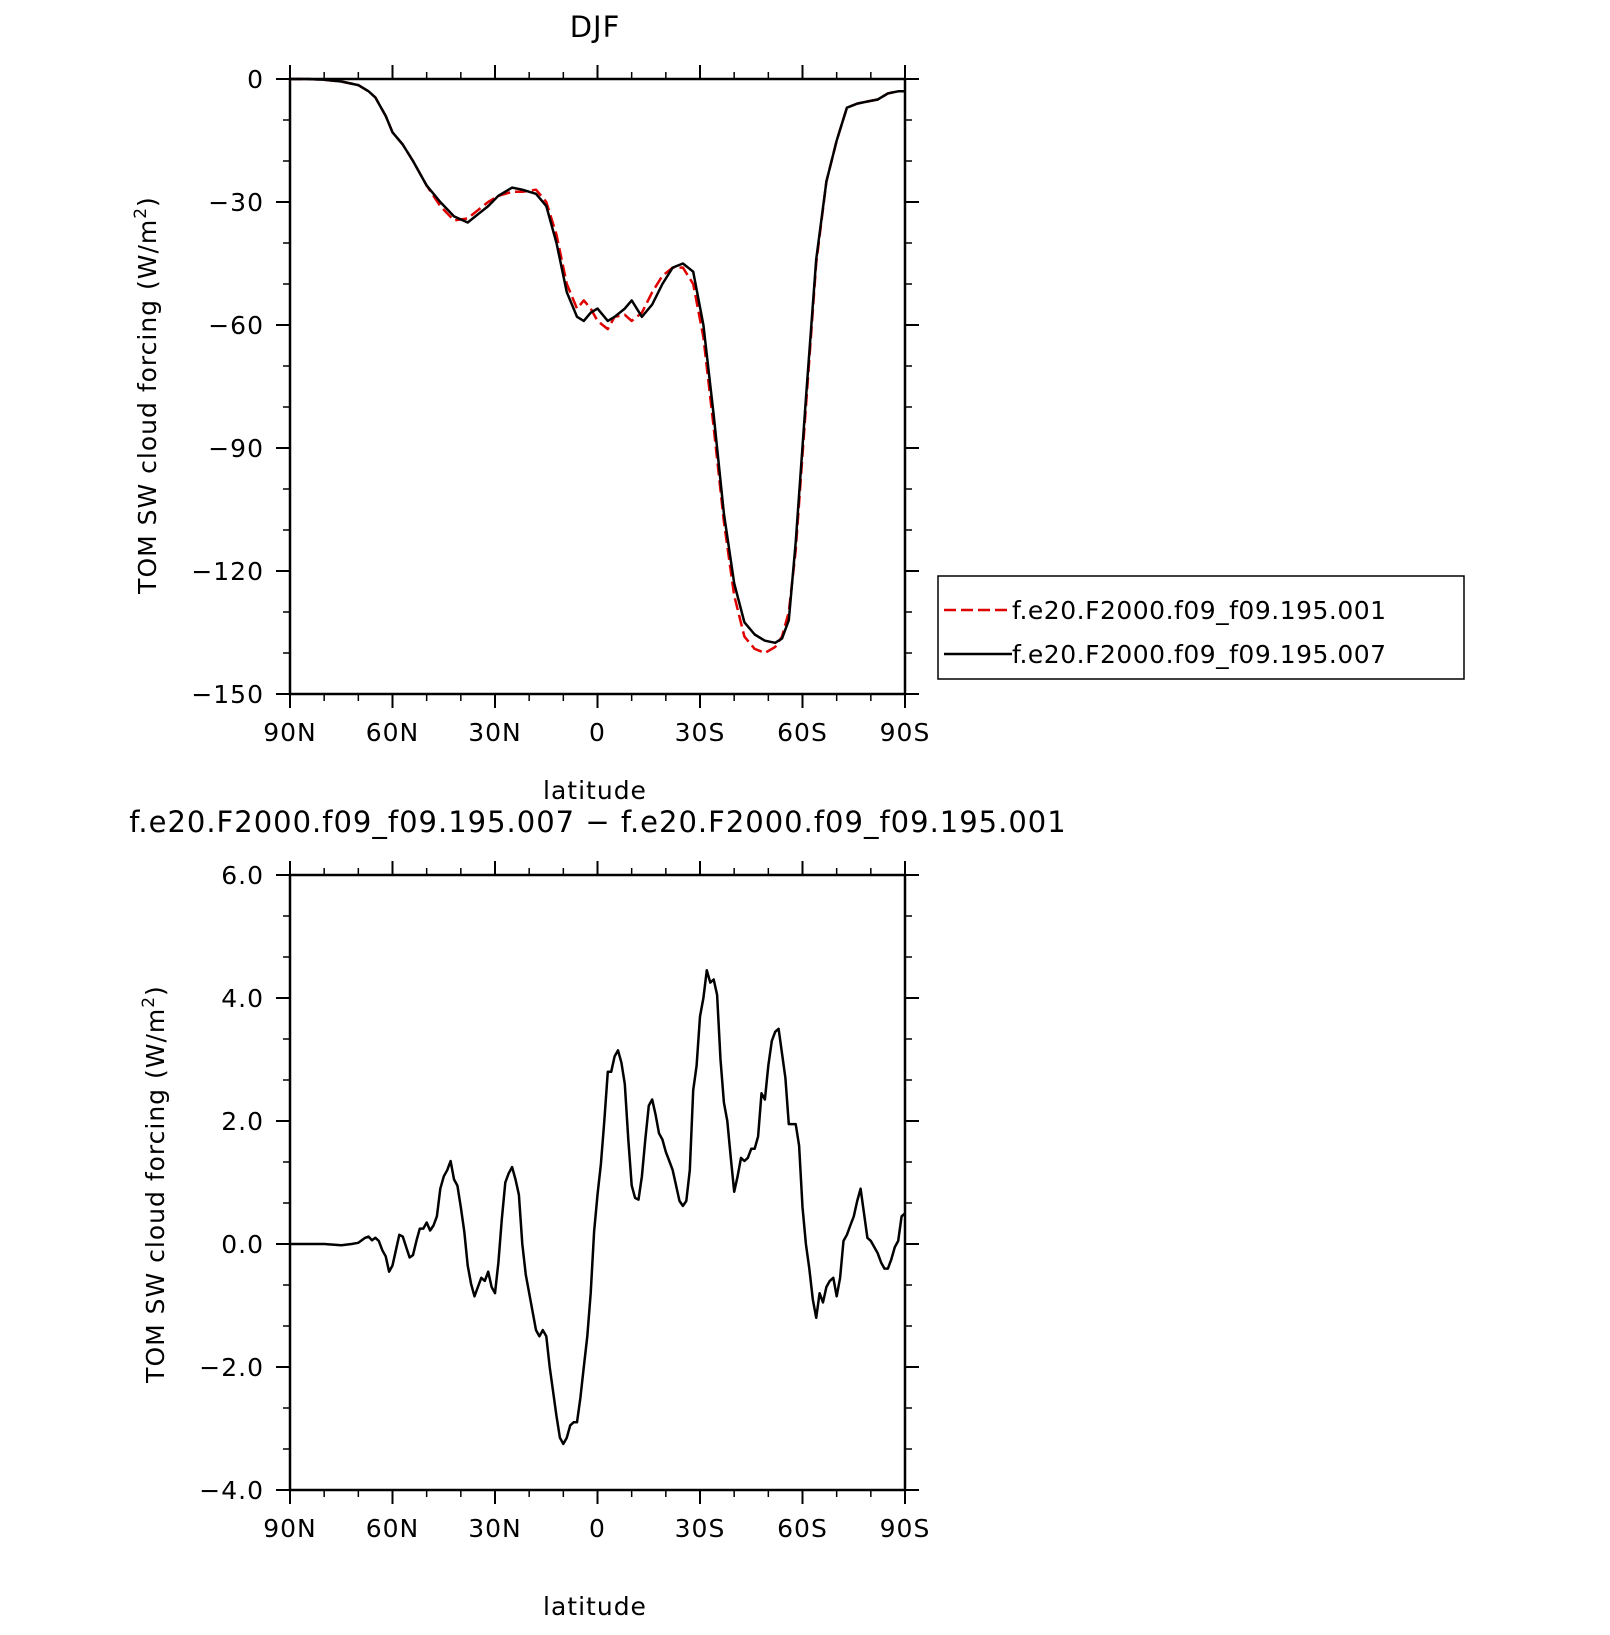 This screenshot has height=1635, width=1610. What do you see at coordinates (595, 27) in the screenshot?
I see `top-chart-title: DJF` at bounding box center [595, 27].